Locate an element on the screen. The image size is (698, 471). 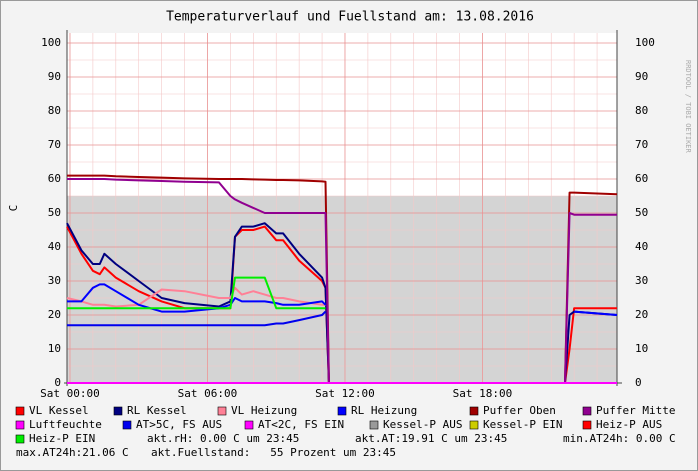
y2-tick-label: 60 is located at coordinates (641, 178).